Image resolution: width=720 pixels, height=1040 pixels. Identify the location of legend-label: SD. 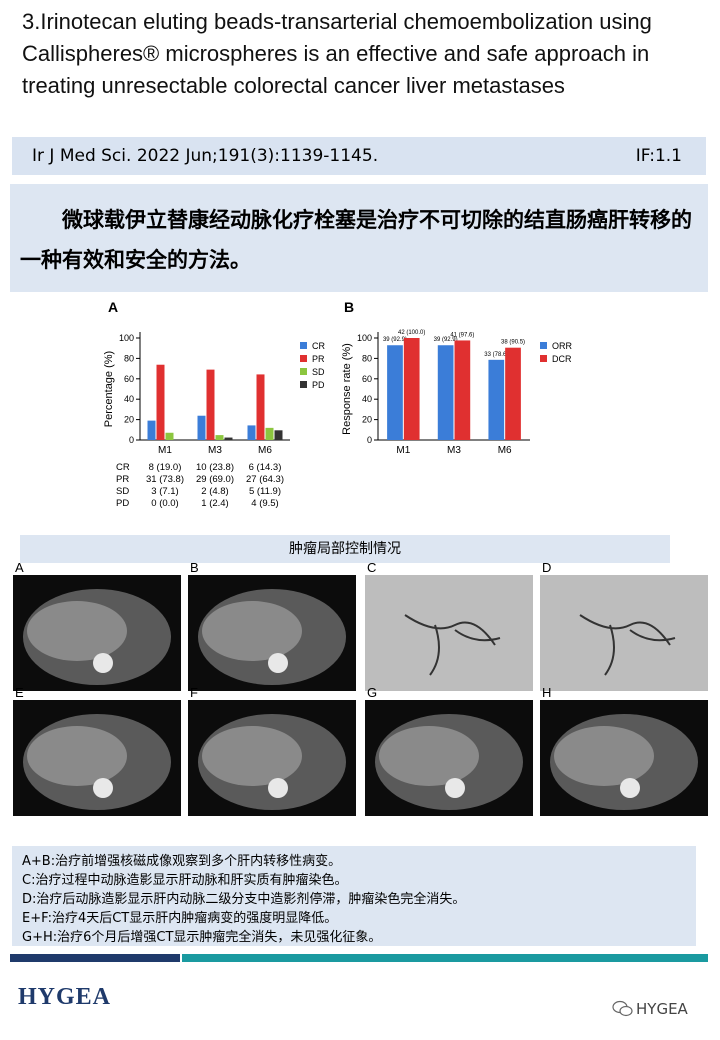
(318, 372).